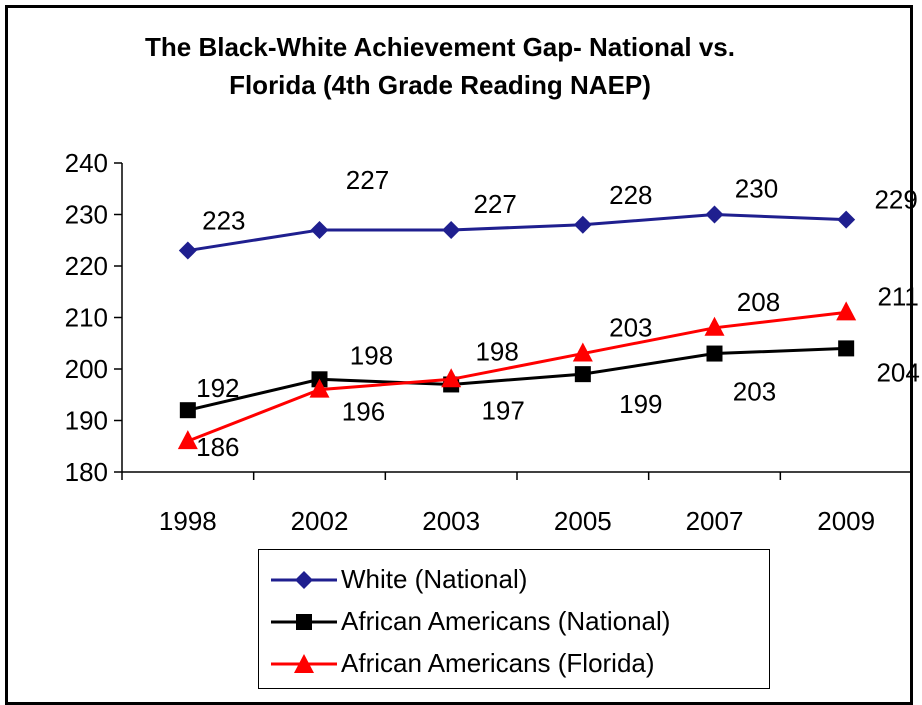 The width and height of the screenshot is (922, 705). I want to click on data-label: 230, so click(756, 189).